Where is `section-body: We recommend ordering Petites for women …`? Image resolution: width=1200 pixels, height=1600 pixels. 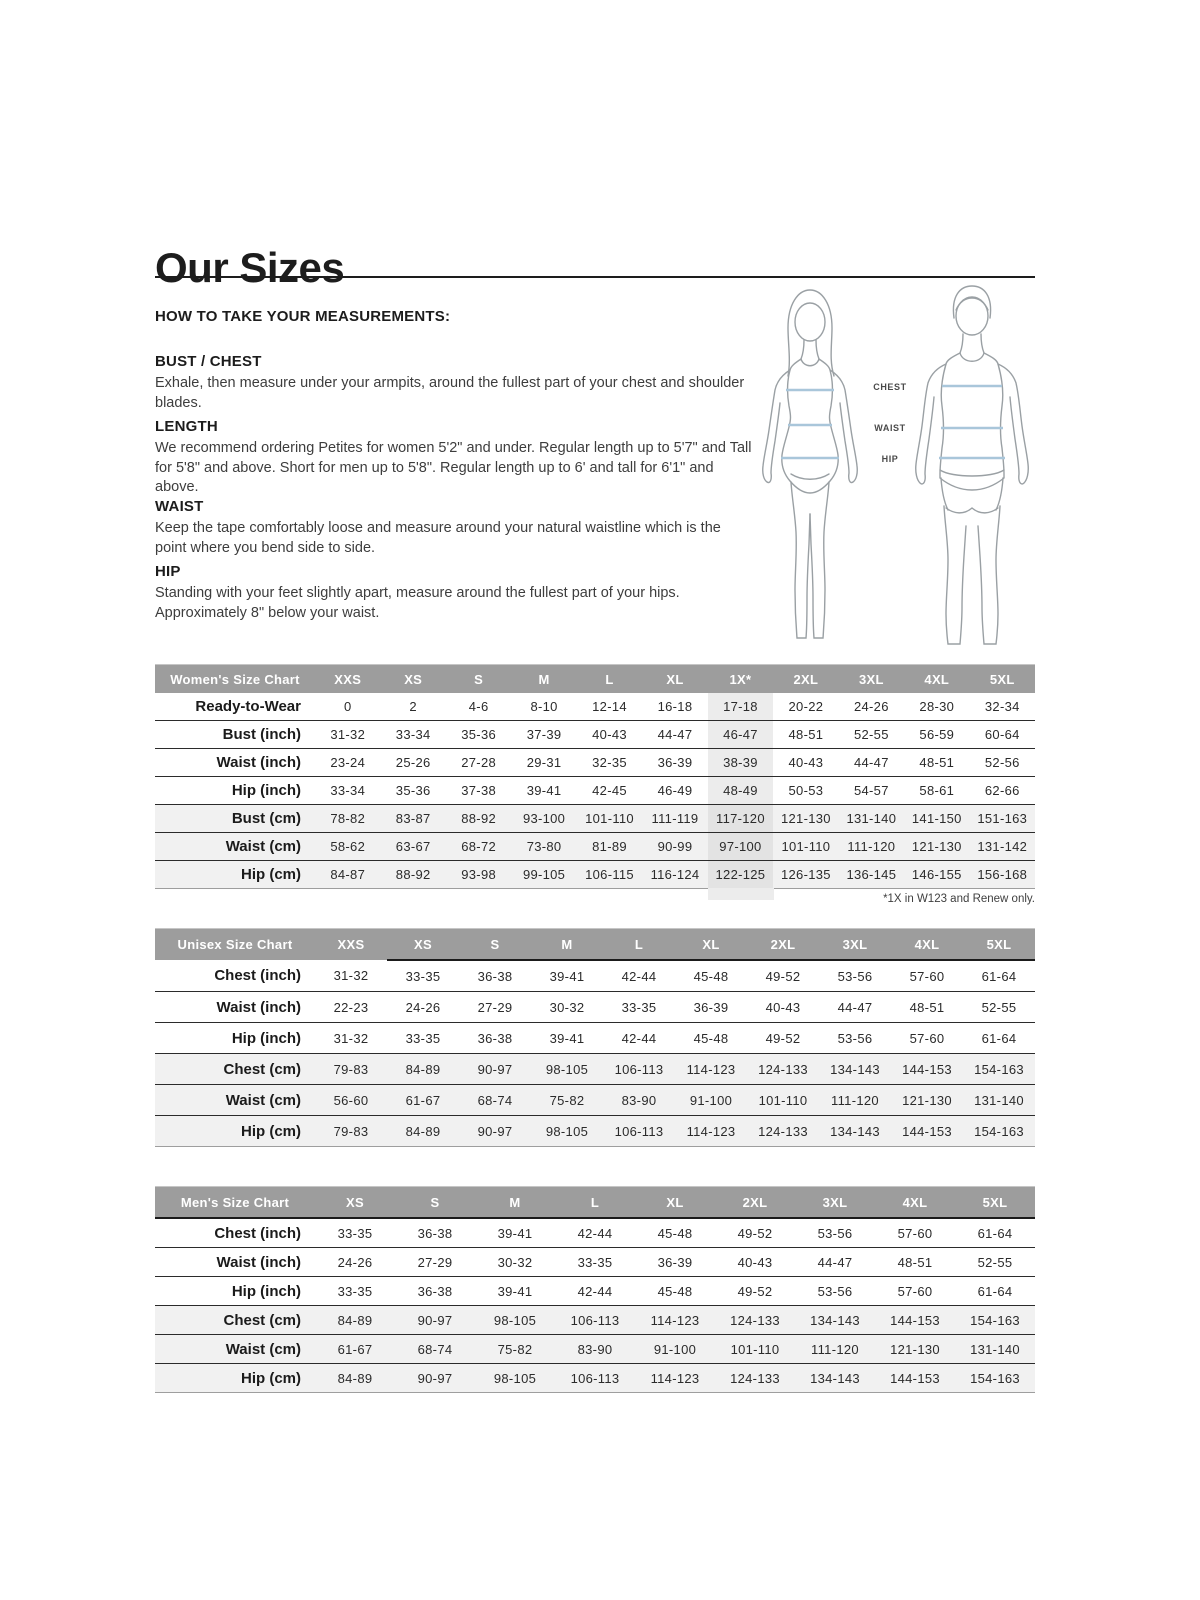 section-body: We recommend ordering Petites for women … is located at coordinates (453, 467).